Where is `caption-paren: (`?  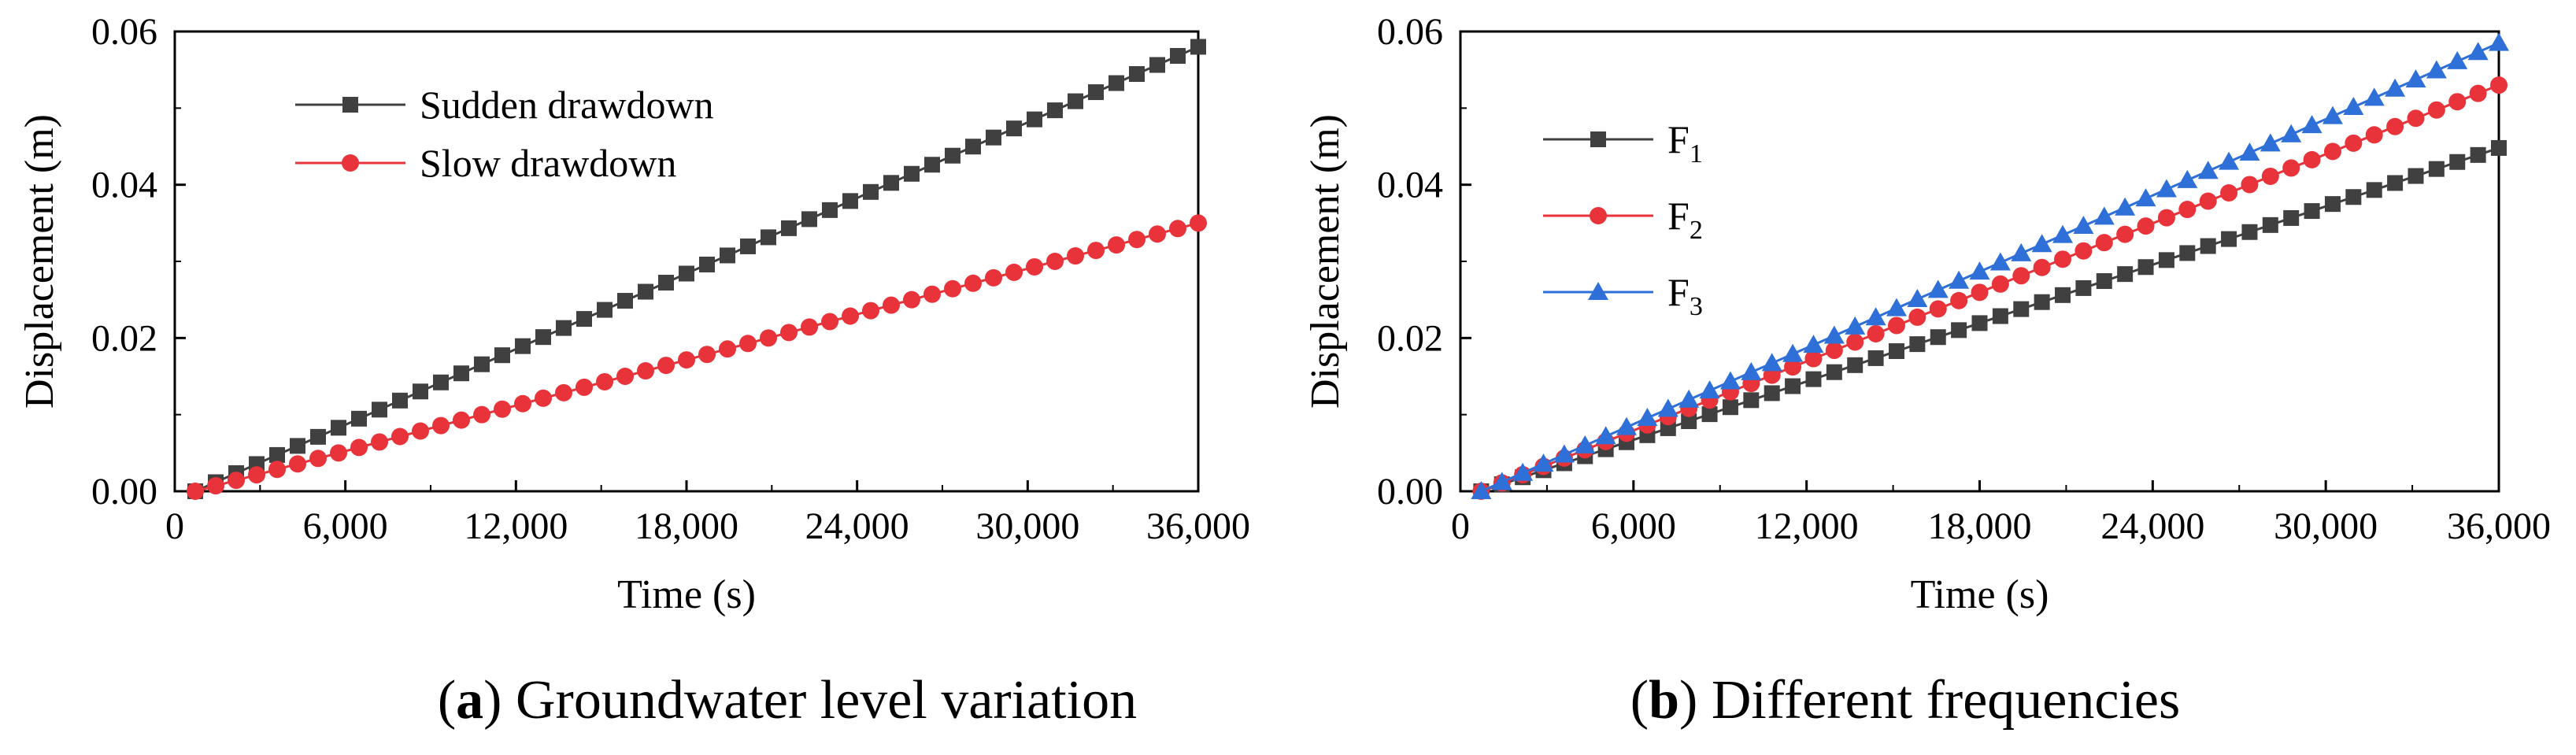 caption-paren: ( is located at coordinates (447, 700).